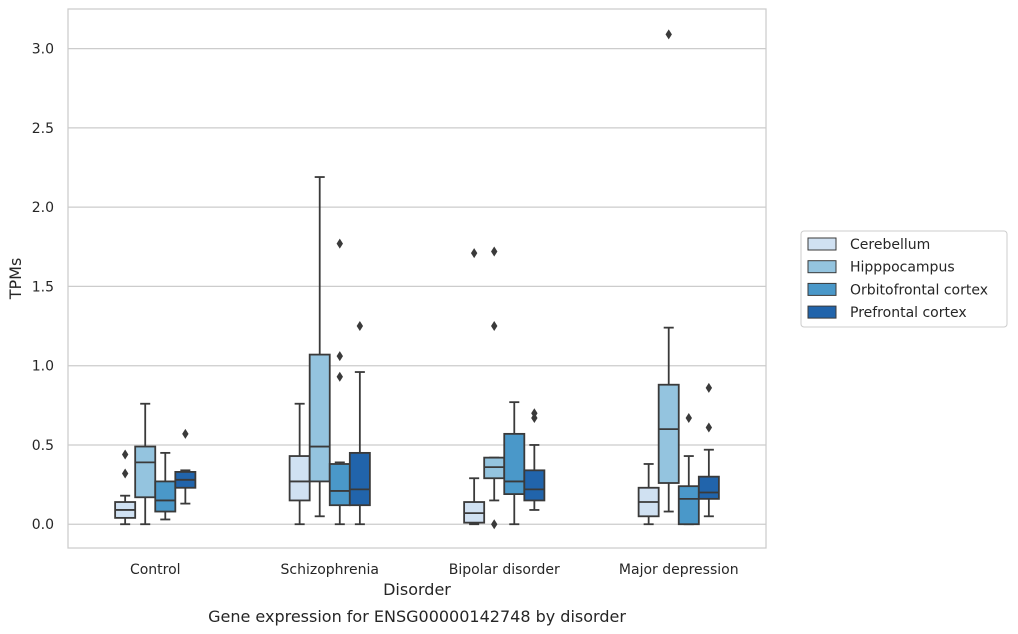 Image resolution: width=1018 pixels, height=634 pixels. I want to click on x-tick-label: Bipolar disorder, so click(504, 570).